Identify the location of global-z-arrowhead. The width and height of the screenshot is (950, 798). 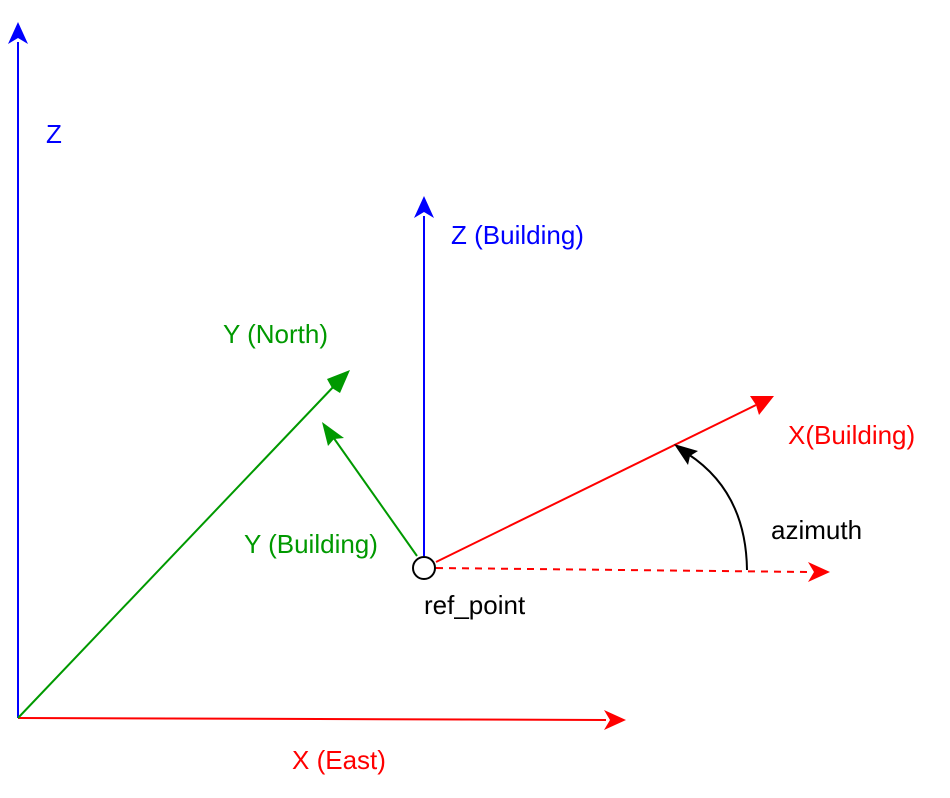
(18, 33).